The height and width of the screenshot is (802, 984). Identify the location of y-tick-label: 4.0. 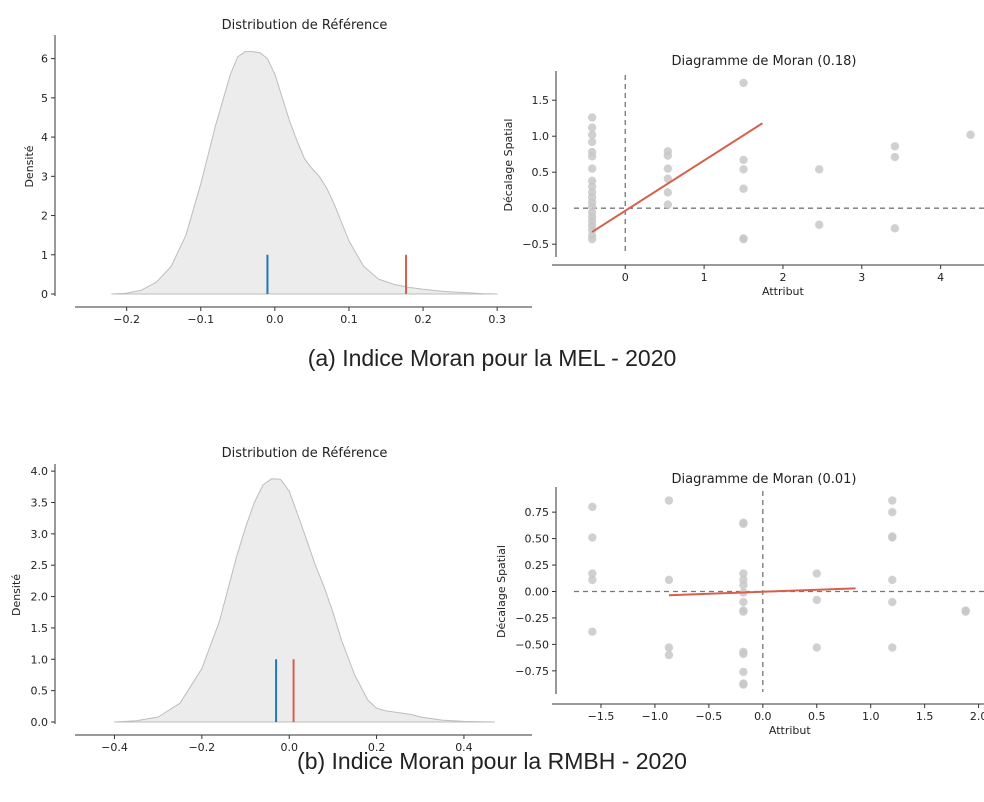
(40, 471).